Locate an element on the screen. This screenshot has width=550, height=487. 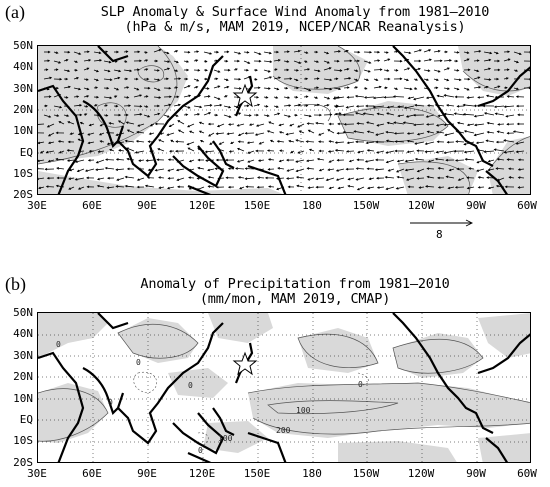
lon-label: 60W is located at coordinates (527, 205).